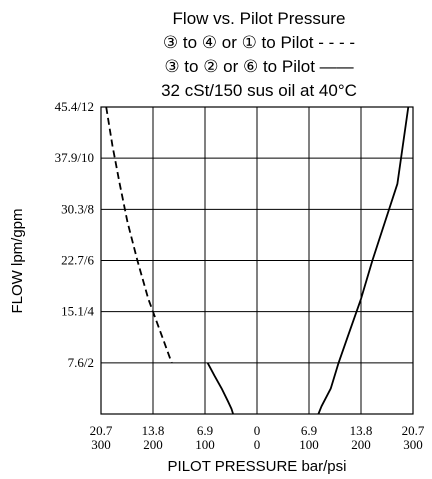 Image resolution: width=432 pixels, height=479 pixels. Describe the element at coordinates (17, 260) in the screenshot. I see `y-axis-label: FLOW lpm/gpm` at that location.